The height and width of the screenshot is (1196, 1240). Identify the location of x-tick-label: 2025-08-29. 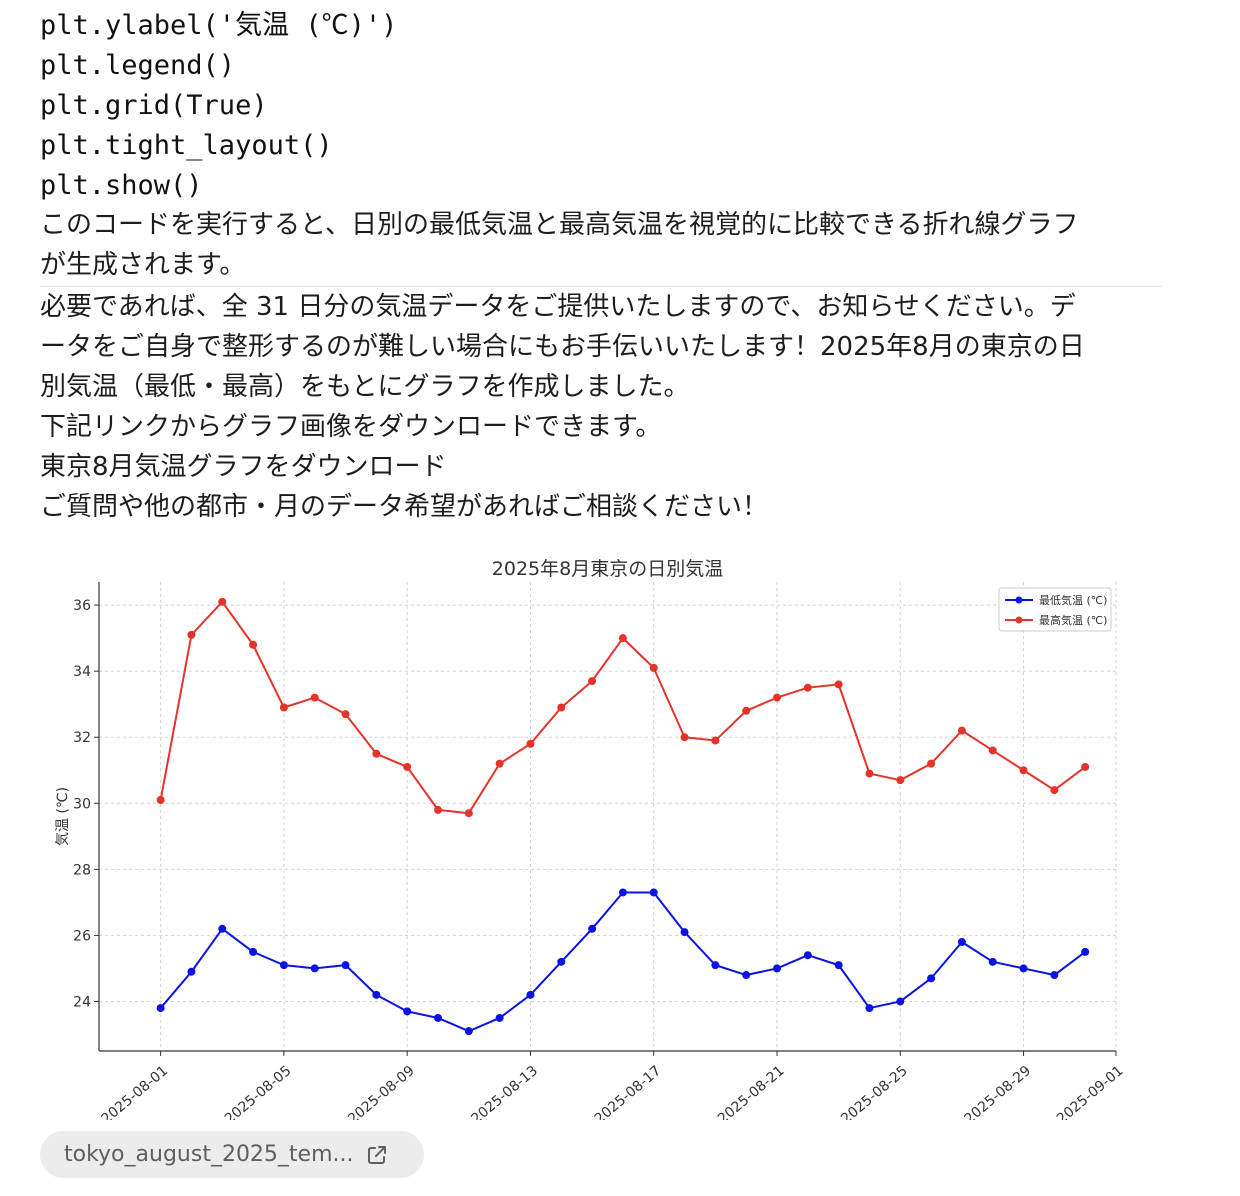
(997, 1091).